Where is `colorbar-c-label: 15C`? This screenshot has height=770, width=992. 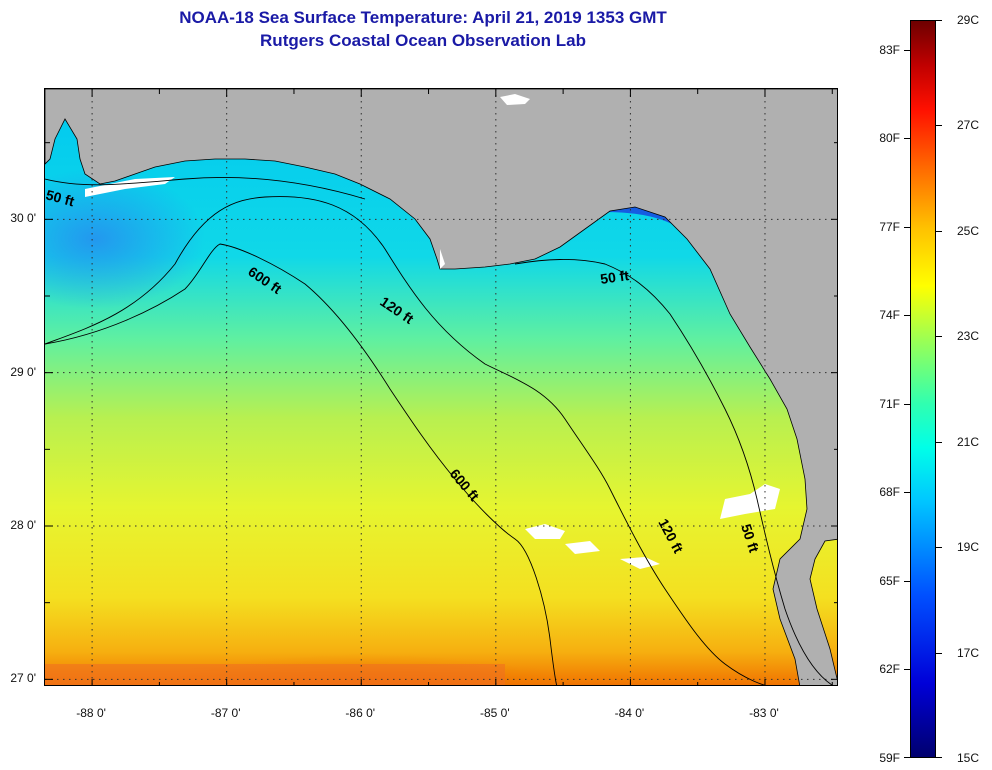
colorbar-c-label: 15C is located at coordinates (968, 758).